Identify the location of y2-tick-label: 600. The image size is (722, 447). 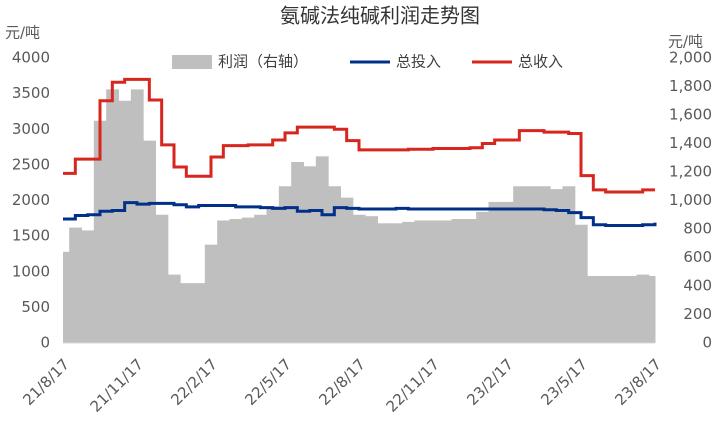
(697, 257).